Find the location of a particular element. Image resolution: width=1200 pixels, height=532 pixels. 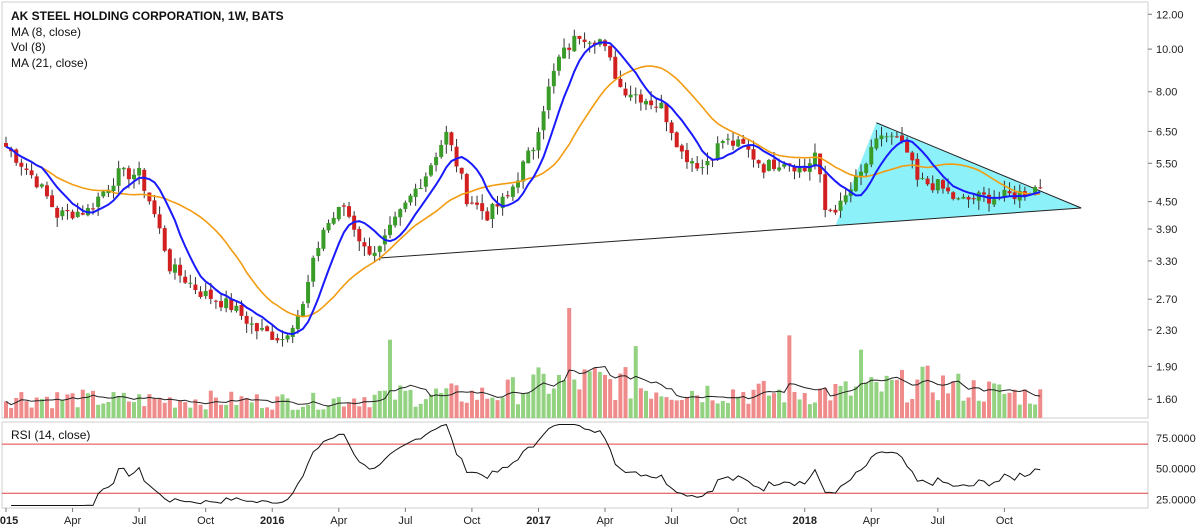

chart-title: AK STEEL HOLDING CORPORATION, 1W, BATS is located at coordinates (147, 16).